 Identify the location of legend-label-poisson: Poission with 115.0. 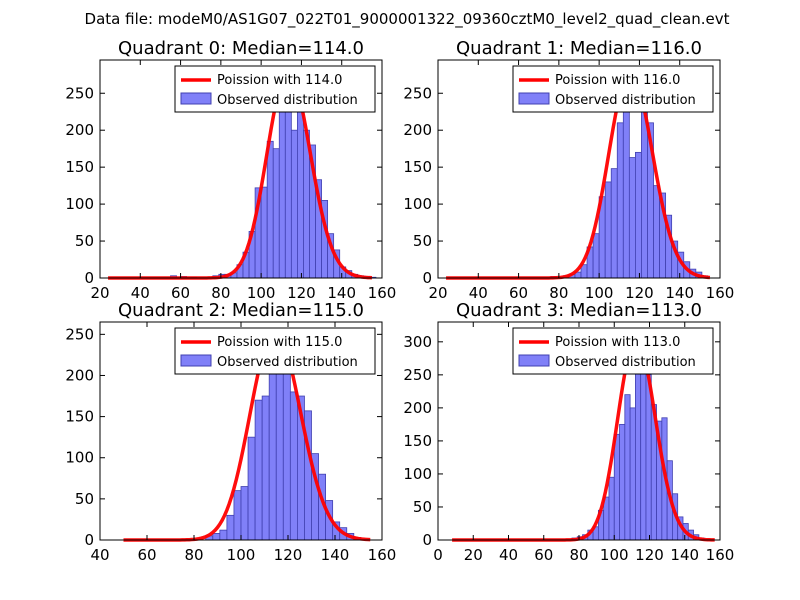
(279, 342).